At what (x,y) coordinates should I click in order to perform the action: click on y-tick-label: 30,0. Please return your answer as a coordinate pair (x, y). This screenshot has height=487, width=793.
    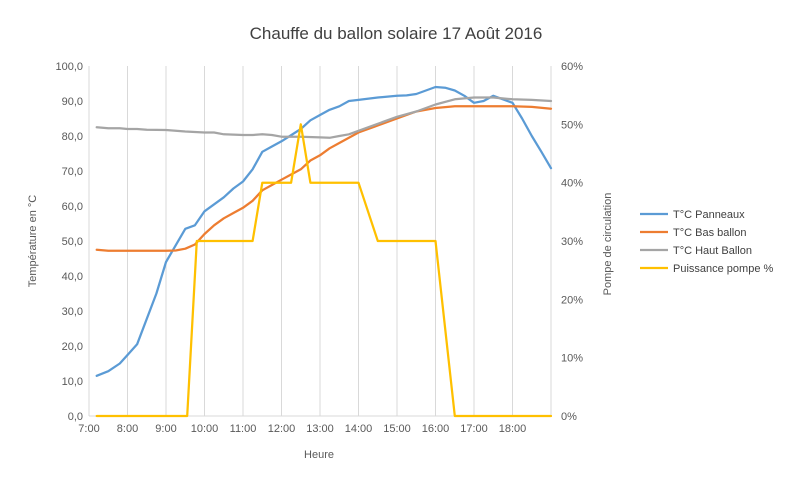
    Looking at the image, I should click on (72, 312).